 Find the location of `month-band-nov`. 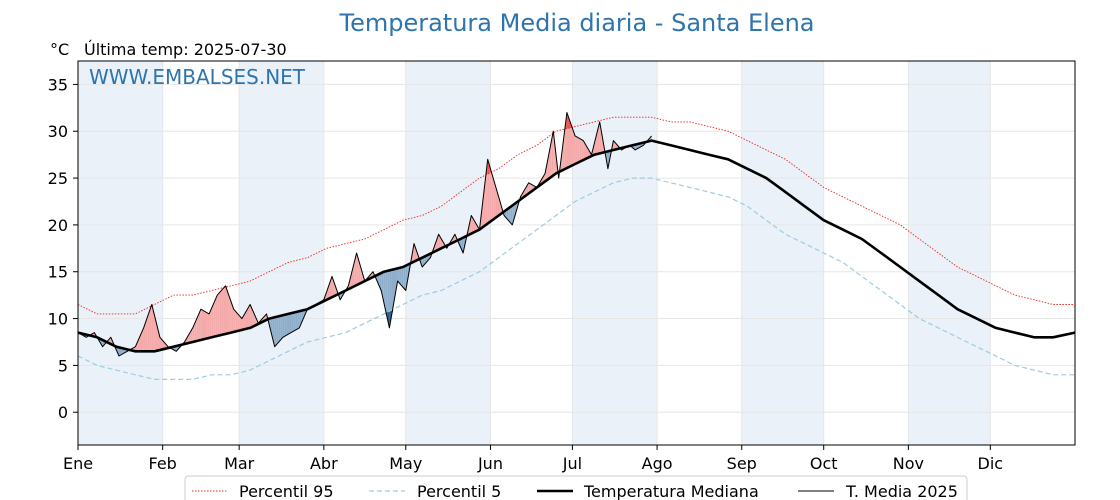

month-band-nov is located at coordinates (949, 253).